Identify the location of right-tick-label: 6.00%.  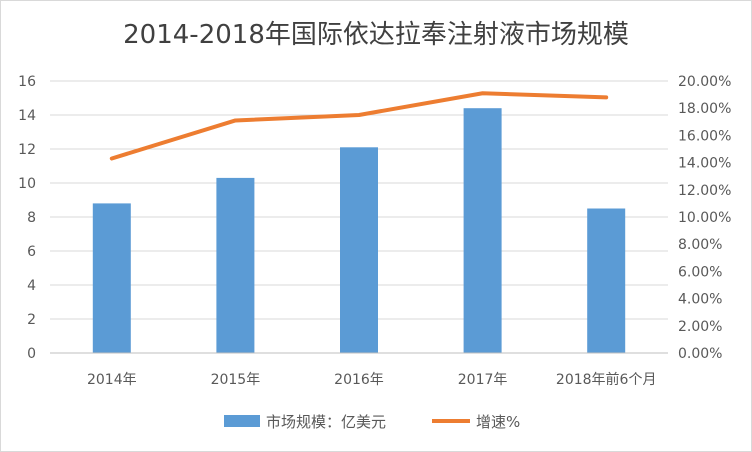
(700, 272).